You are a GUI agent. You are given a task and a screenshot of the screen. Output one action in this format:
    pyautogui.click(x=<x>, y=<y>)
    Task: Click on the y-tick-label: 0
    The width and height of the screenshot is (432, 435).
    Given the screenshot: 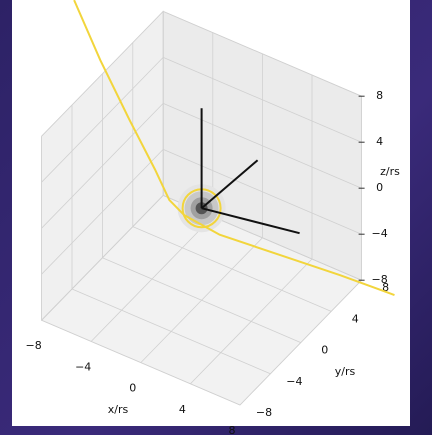 What is the action you would take?
    pyautogui.click(x=324, y=350)
    